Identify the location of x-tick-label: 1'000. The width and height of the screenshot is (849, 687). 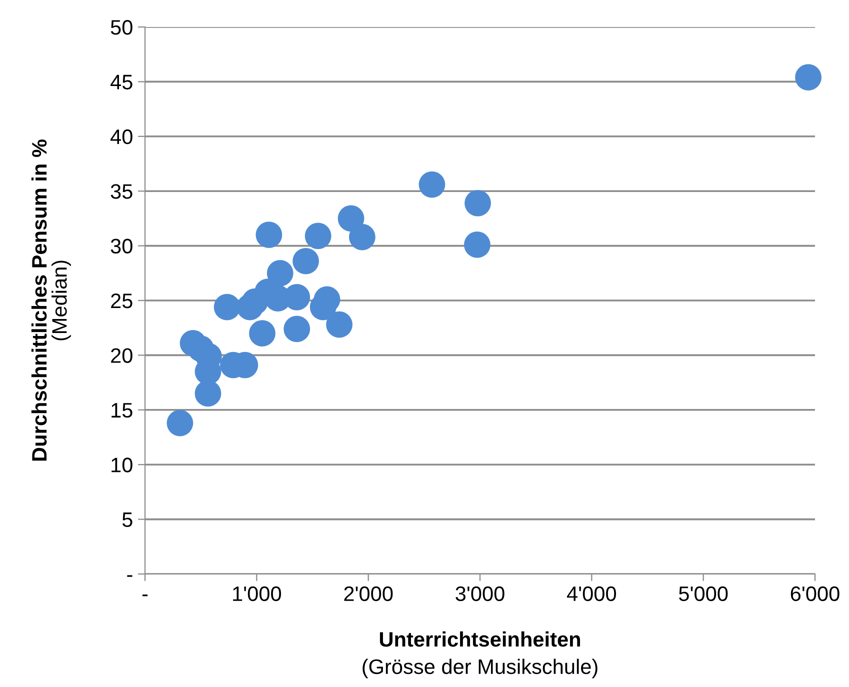
(257, 594).